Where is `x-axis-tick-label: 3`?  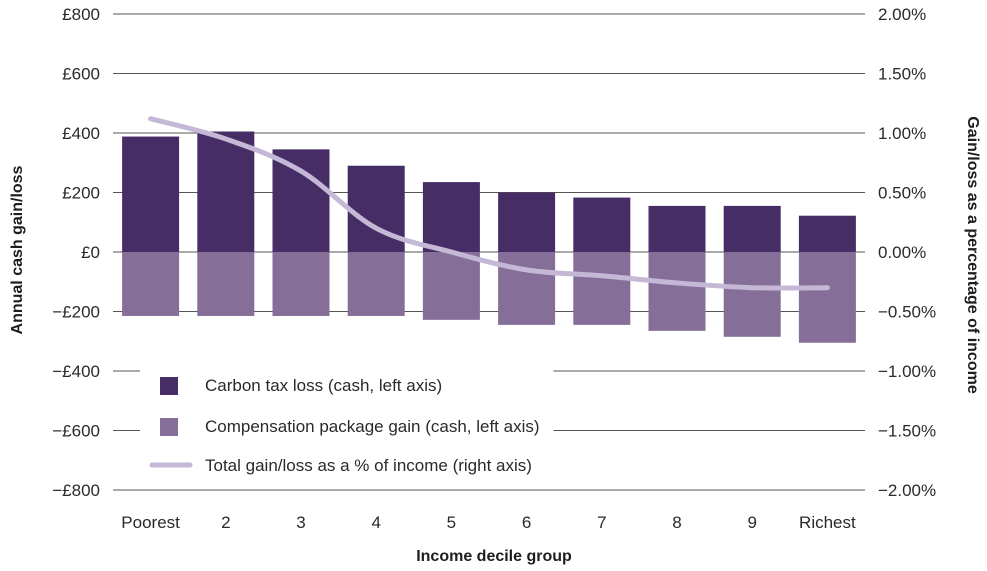
x-axis-tick-label: 3 is located at coordinates (300, 522).